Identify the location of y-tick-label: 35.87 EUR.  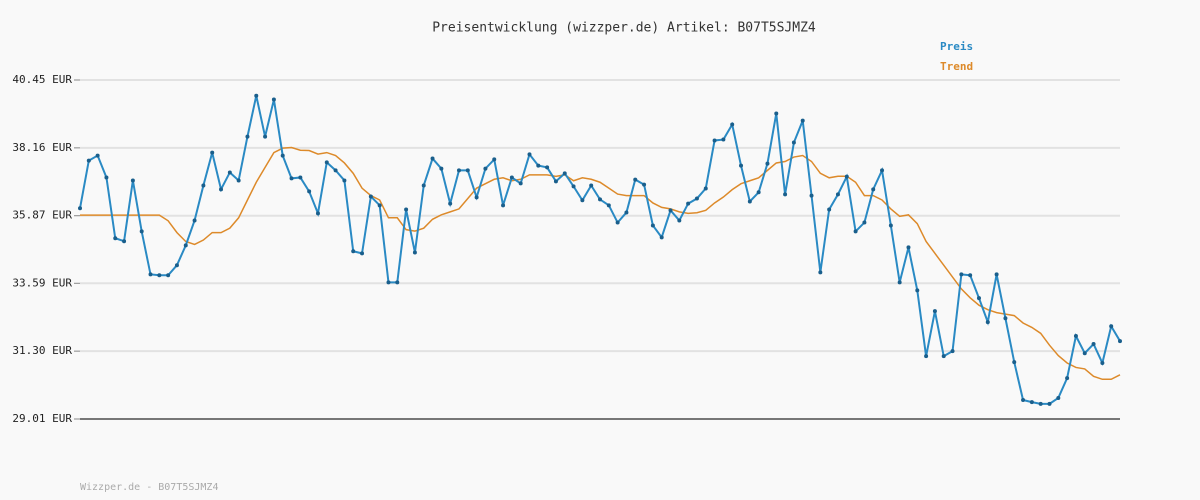
(42, 215).